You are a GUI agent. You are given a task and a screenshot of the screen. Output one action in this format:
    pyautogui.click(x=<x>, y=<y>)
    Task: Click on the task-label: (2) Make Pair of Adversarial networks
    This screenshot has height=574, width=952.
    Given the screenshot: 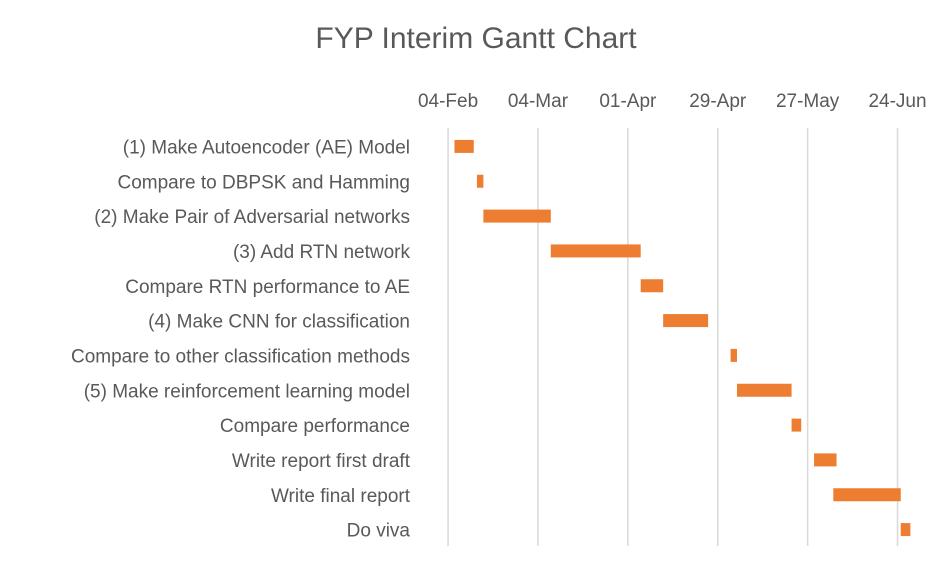 What is the action you would take?
    pyautogui.click(x=252, y=217)
    